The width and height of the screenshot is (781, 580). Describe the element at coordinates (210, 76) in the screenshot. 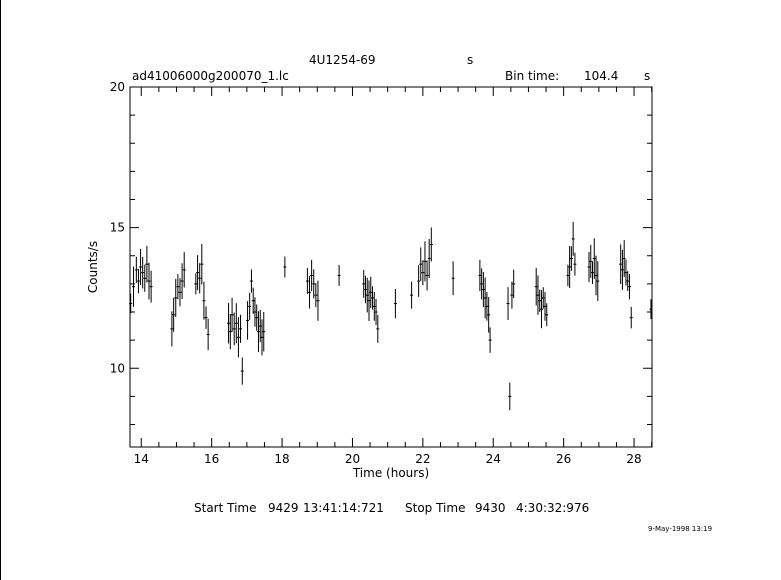

I see `filename-label: ad41006000g200070_1.lc` at that location.